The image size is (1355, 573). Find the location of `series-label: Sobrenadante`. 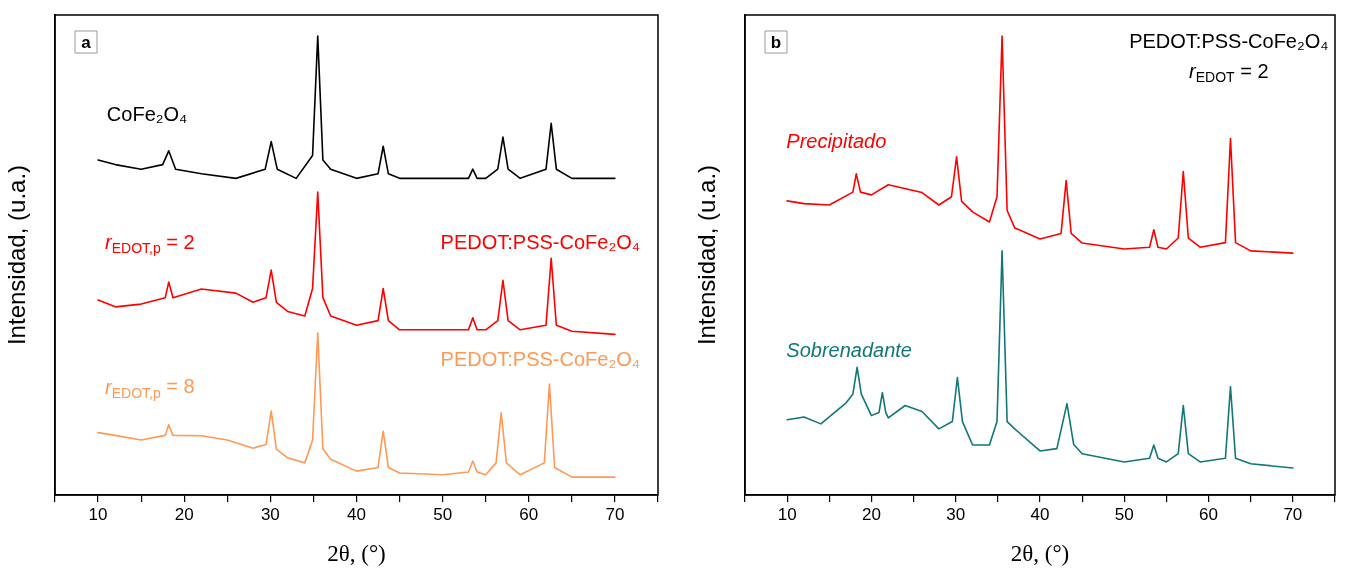

series-label: Sobrenadante is located at coordinates (849, 349).